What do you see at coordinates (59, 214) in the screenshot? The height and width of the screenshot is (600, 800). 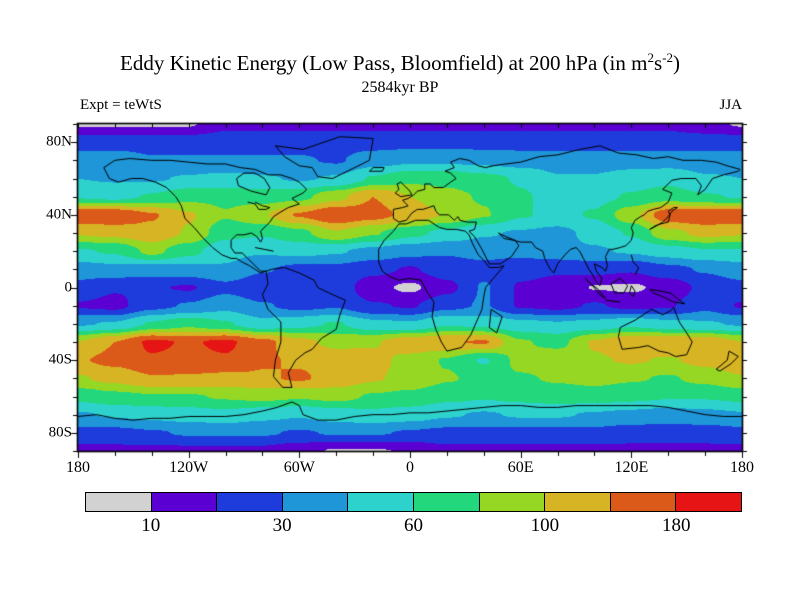 I see `y-axis-label: 40N` at bounding box center [59, 214].